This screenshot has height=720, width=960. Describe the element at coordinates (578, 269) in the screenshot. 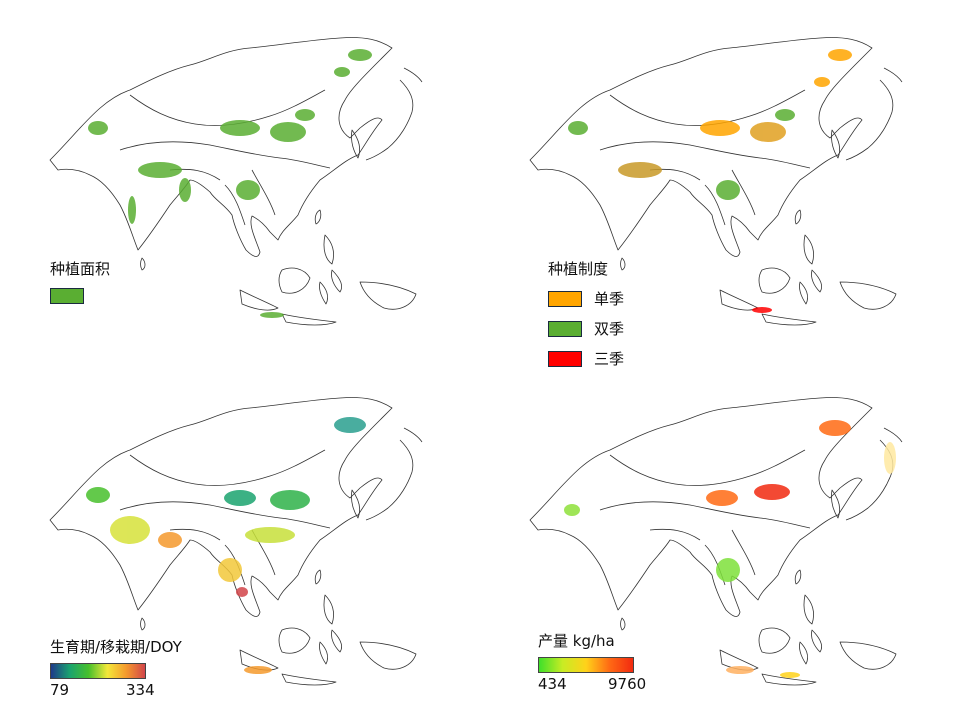

I see `legend-title: 种植制度` at that location.